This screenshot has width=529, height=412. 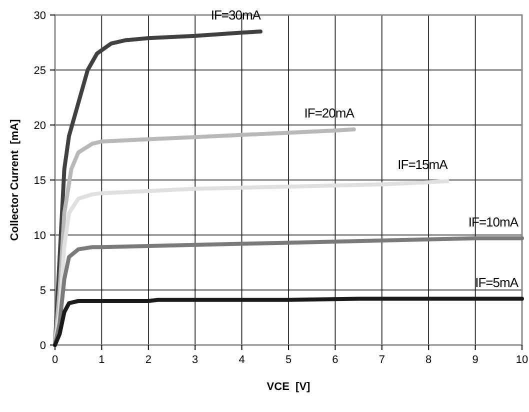 I want to click on x-tick-label: 4, so click(x=241, y=360).